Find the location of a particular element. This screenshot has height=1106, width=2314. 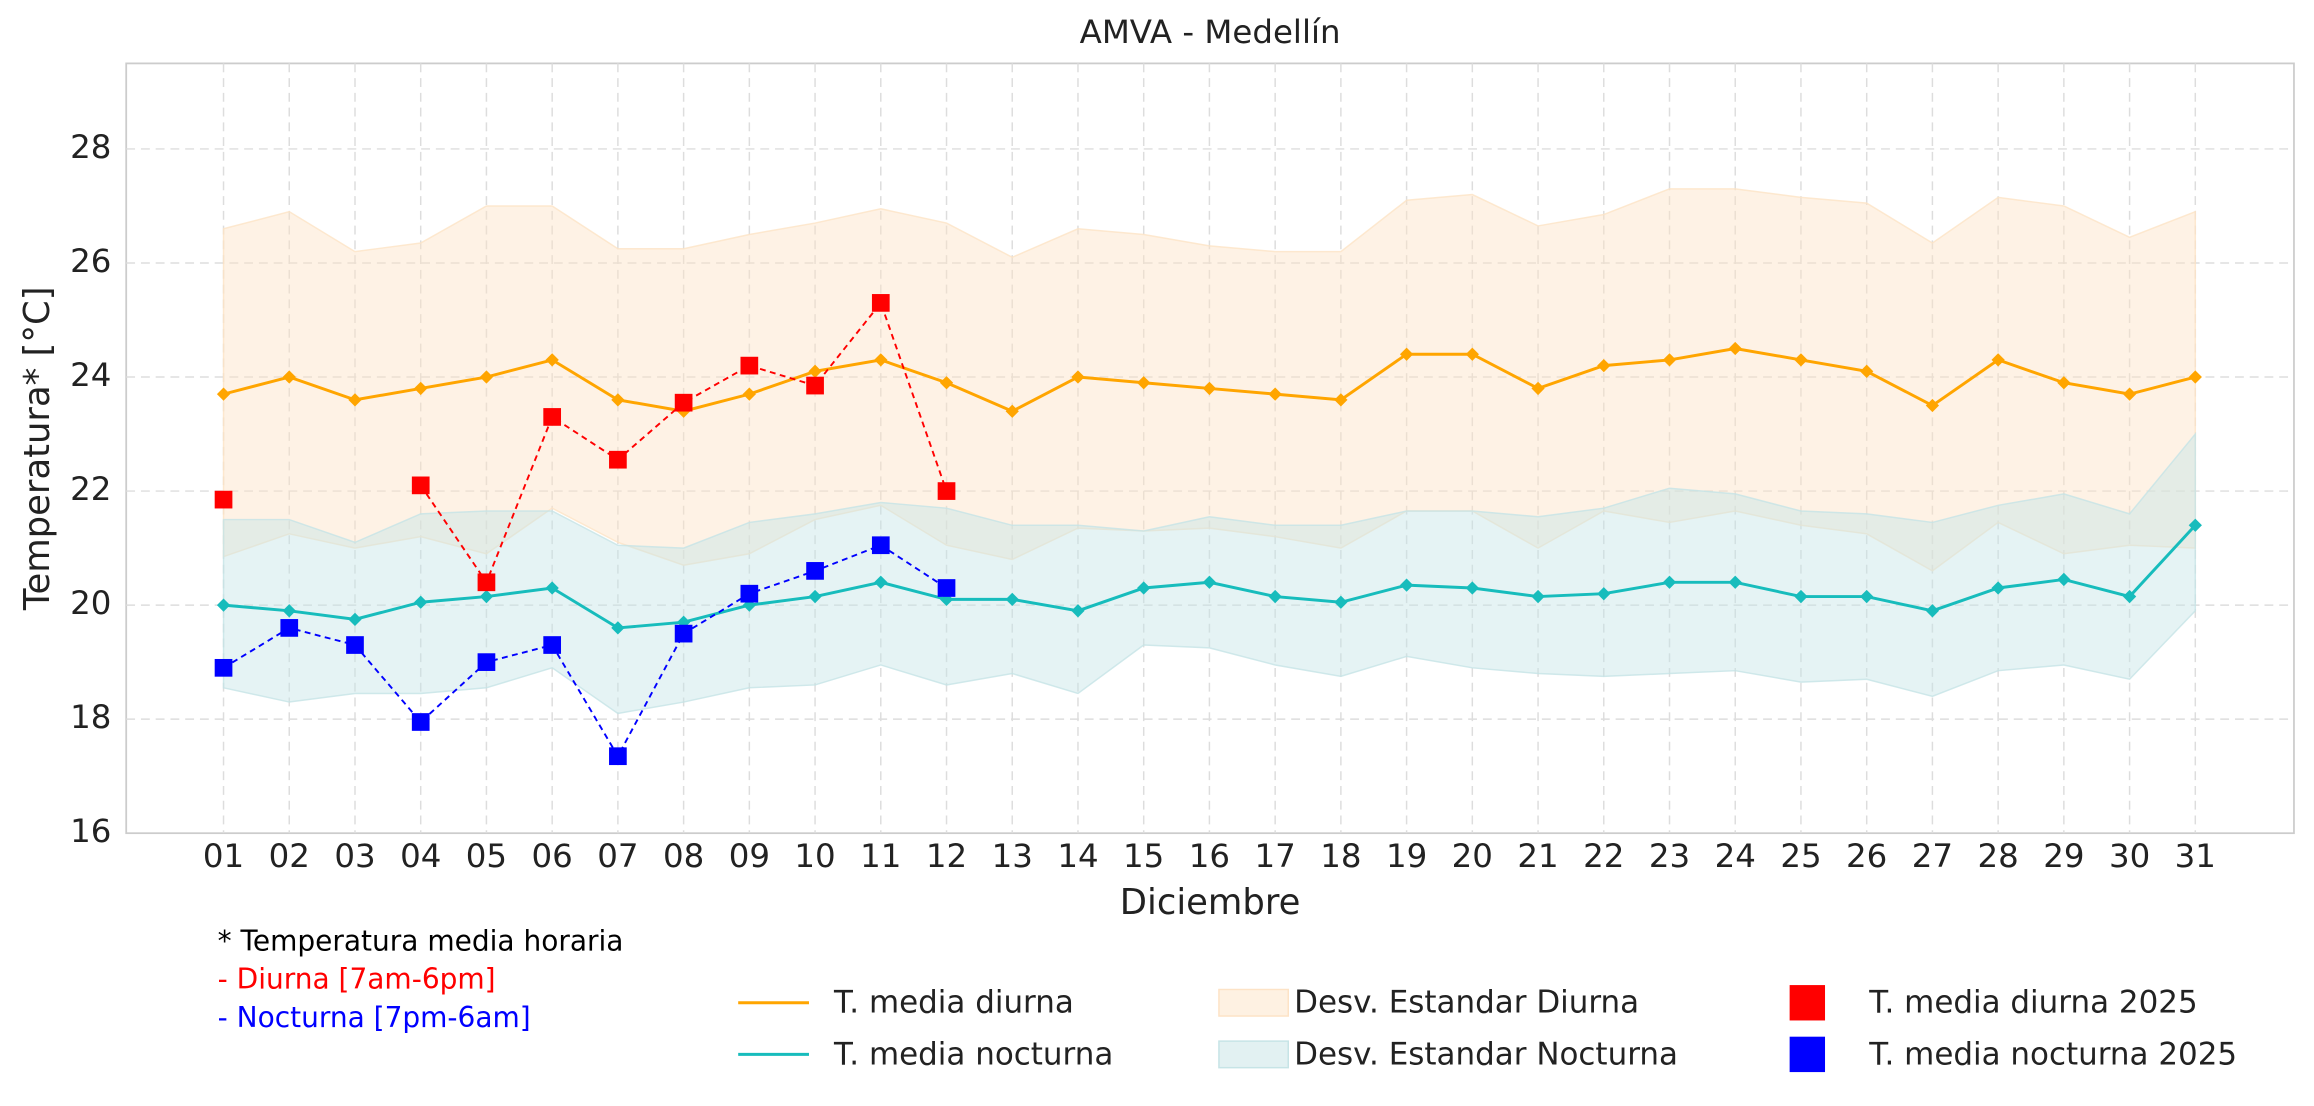

x-tick-label: 14 is located at coordinates (1077, 856).